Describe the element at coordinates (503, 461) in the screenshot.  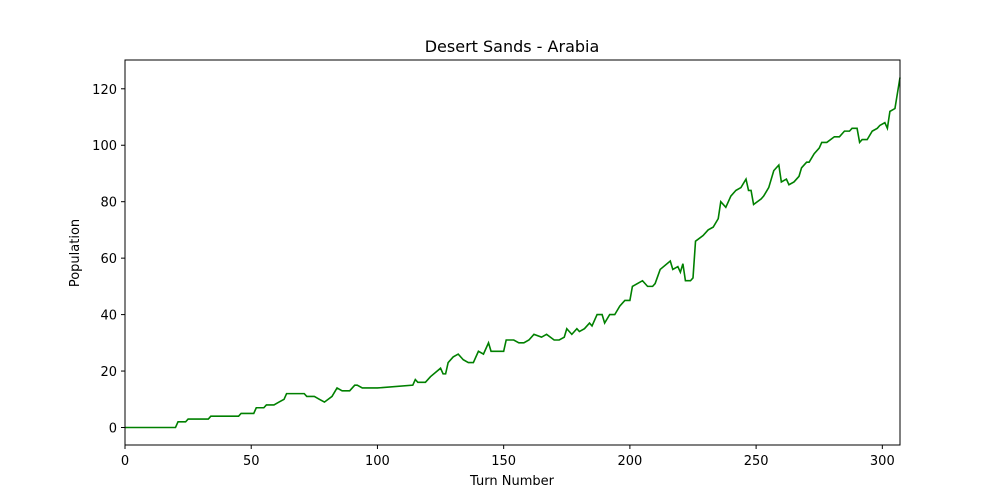
I see `x-tick-label: 150` at that location.